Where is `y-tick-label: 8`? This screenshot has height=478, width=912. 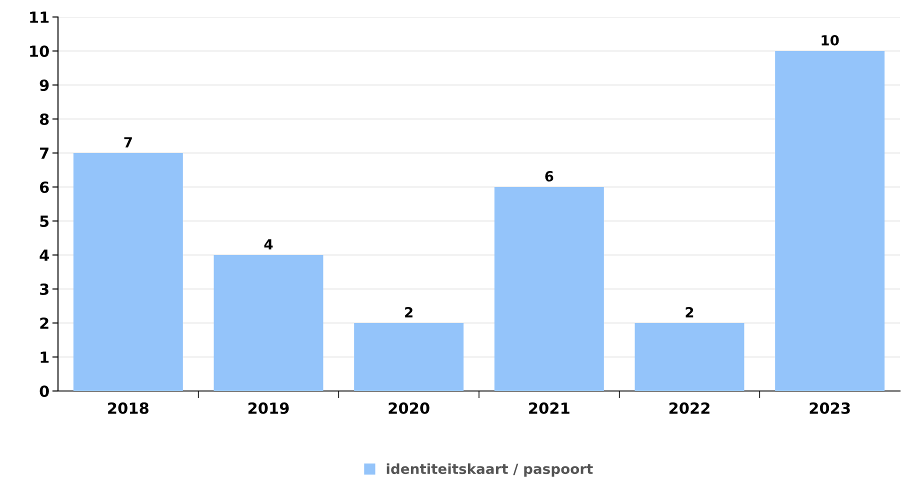
y-tick-label: 8 is located at coordinates (44, 119).